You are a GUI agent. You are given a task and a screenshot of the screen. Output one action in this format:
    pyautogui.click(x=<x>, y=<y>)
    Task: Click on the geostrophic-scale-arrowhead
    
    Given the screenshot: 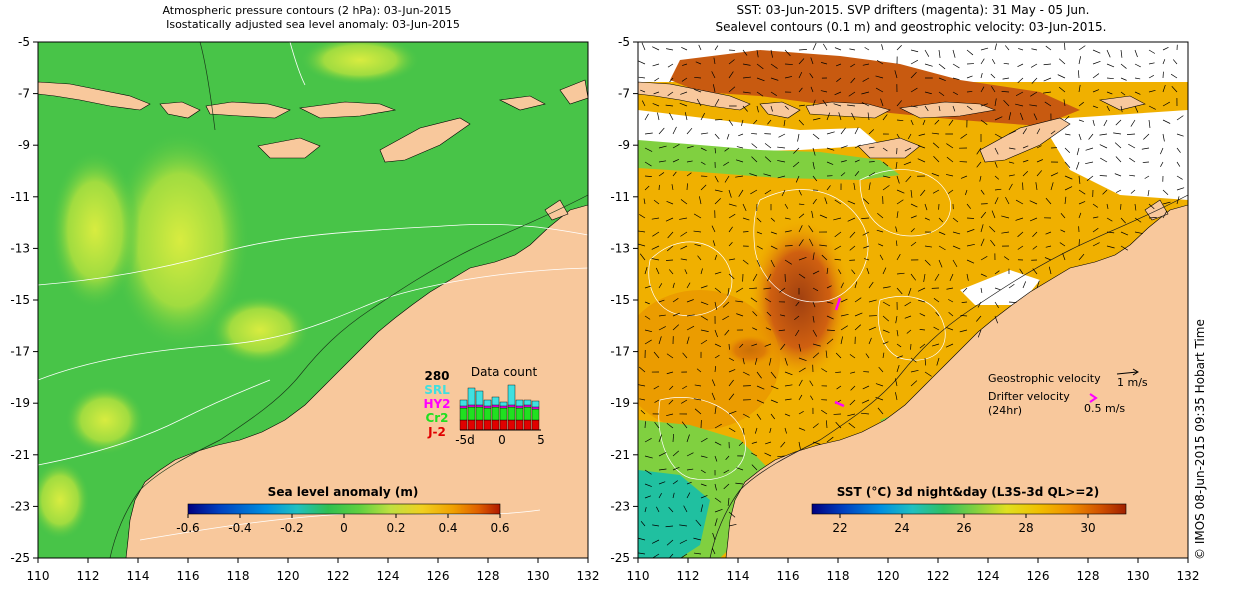 What is the action you would take?
    pyautogui.click(x=1135, y=372)
    